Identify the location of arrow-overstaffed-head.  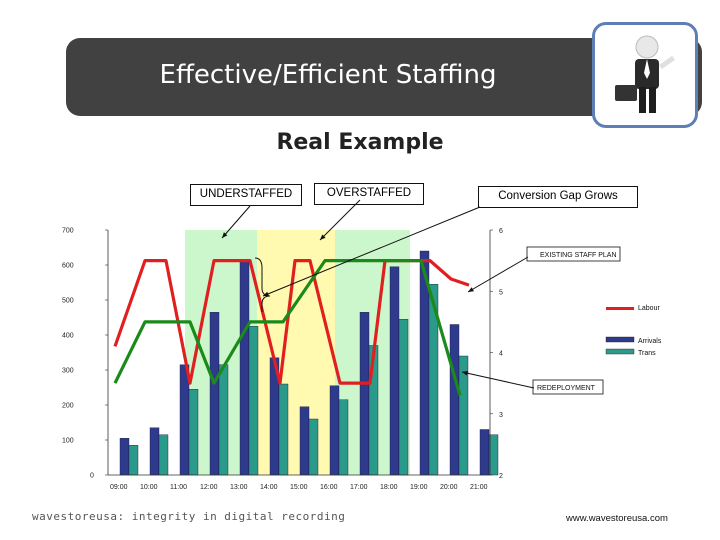
(323, 237).